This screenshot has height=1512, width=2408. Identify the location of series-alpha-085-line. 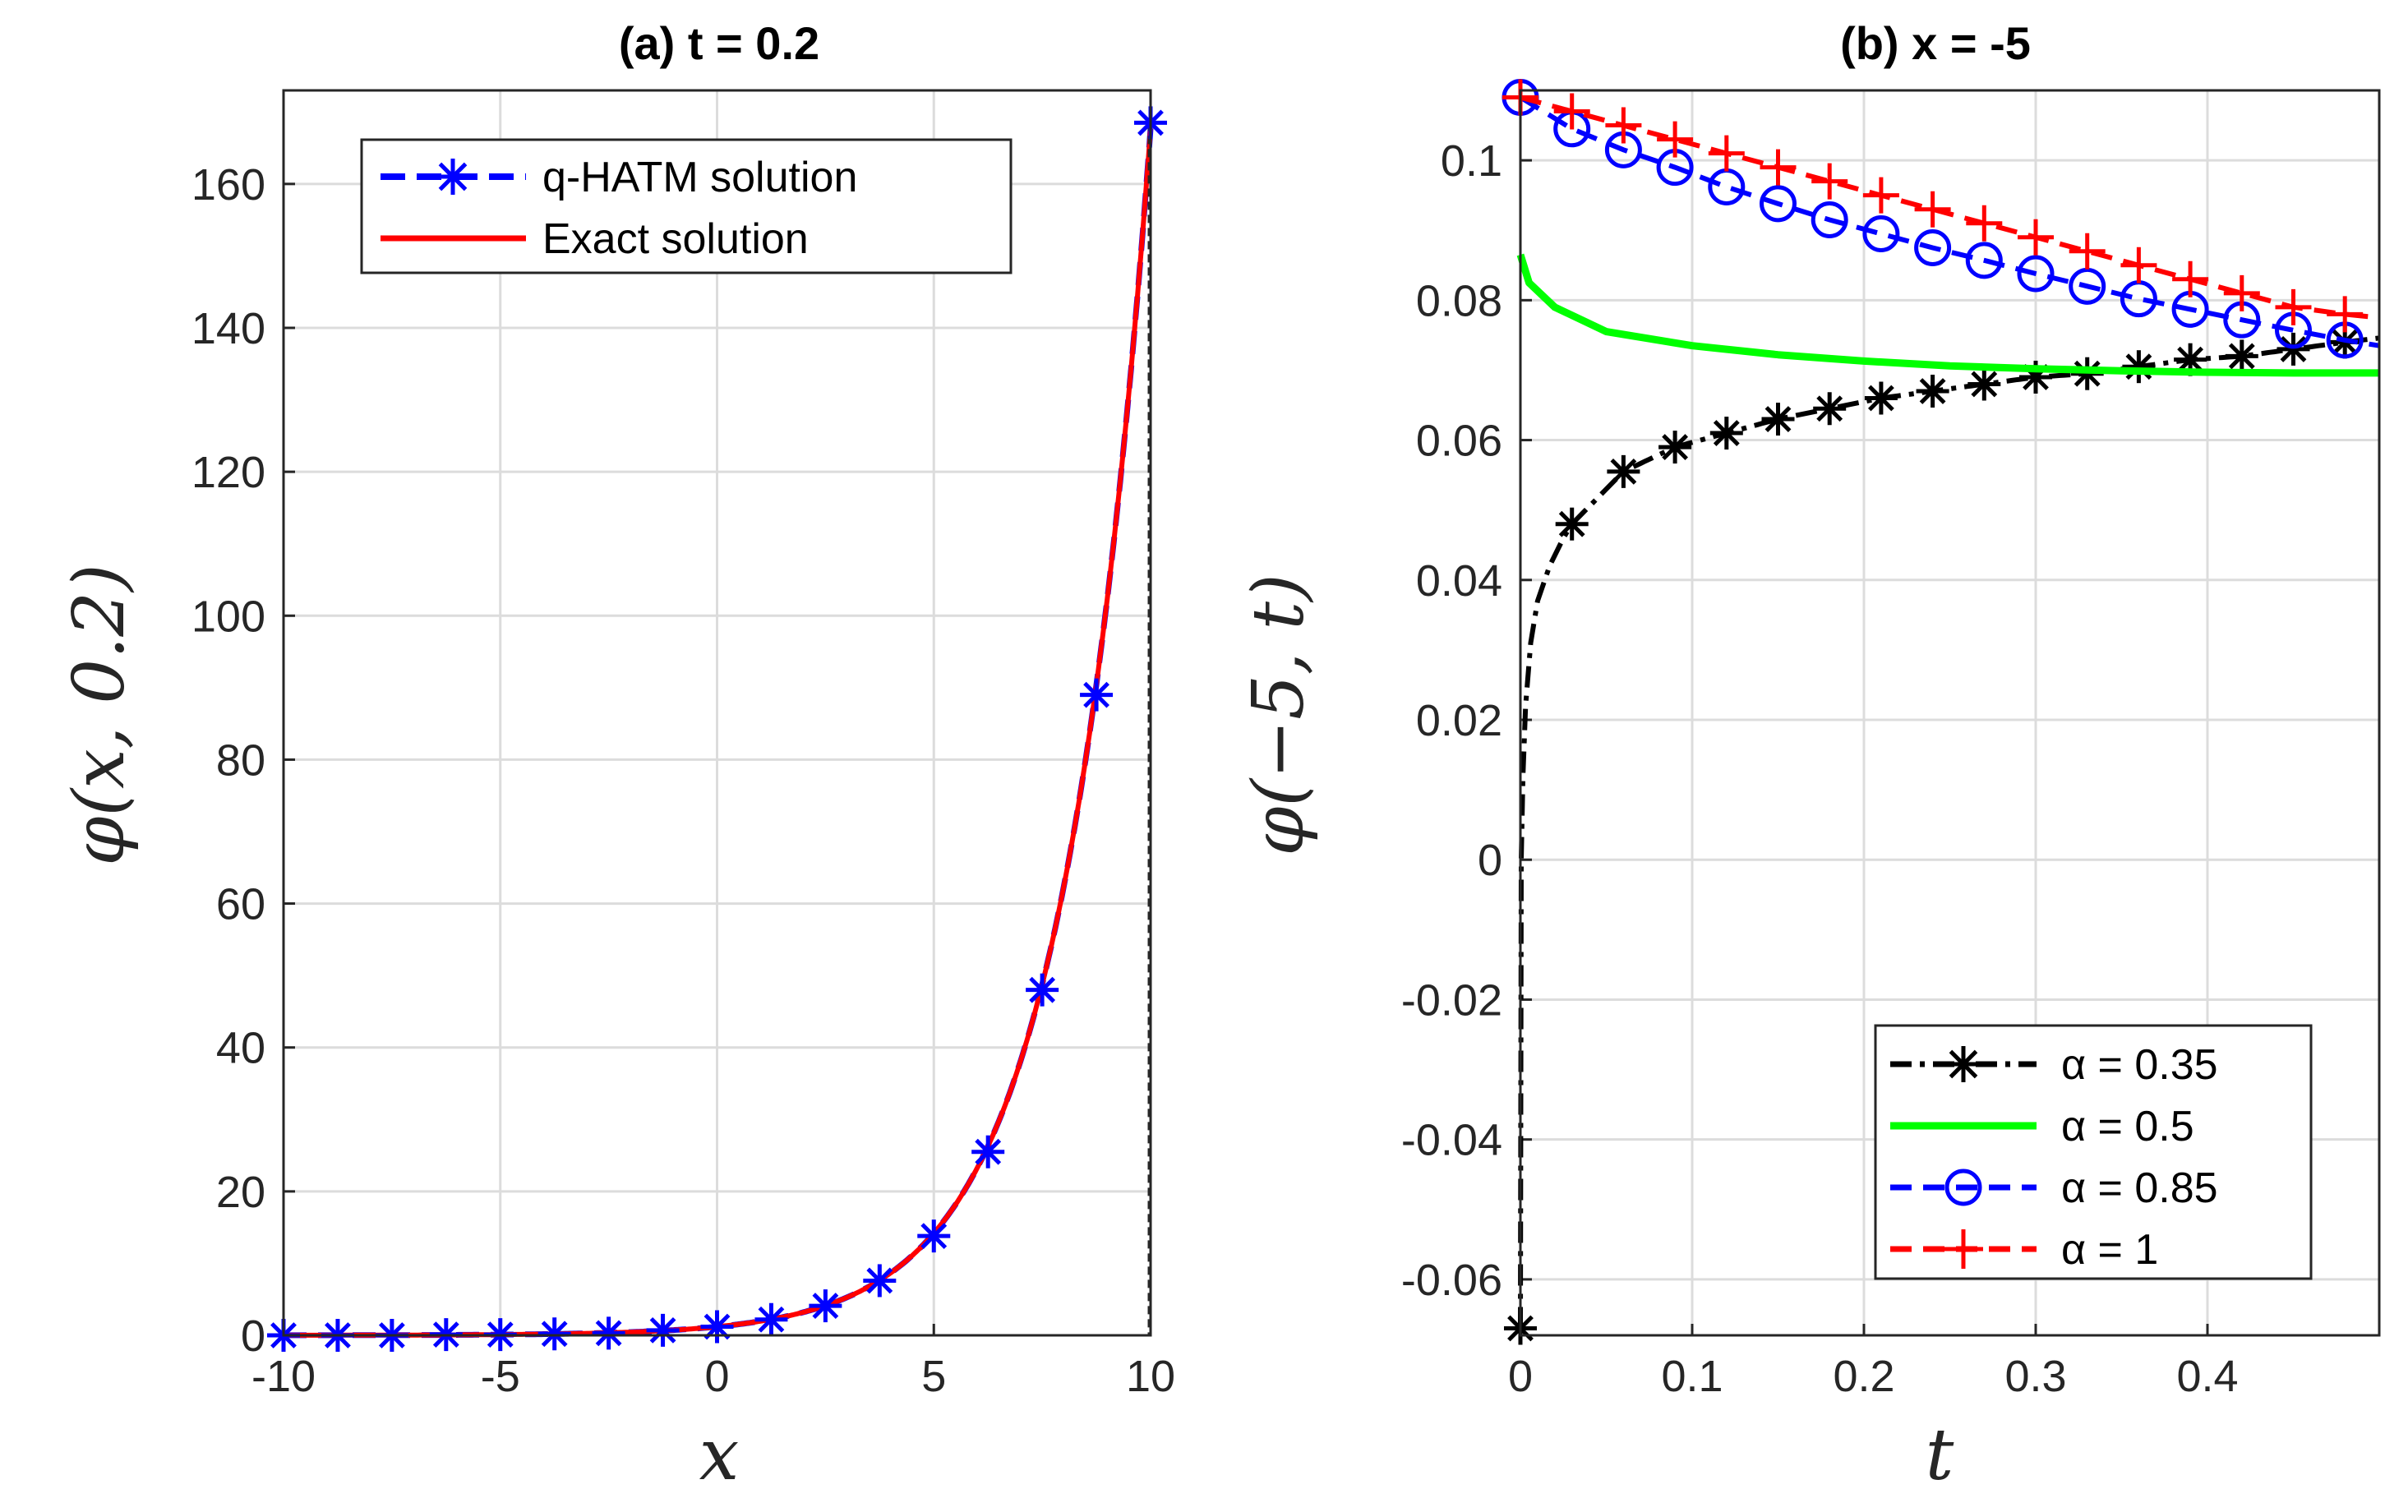
(1949, 221).